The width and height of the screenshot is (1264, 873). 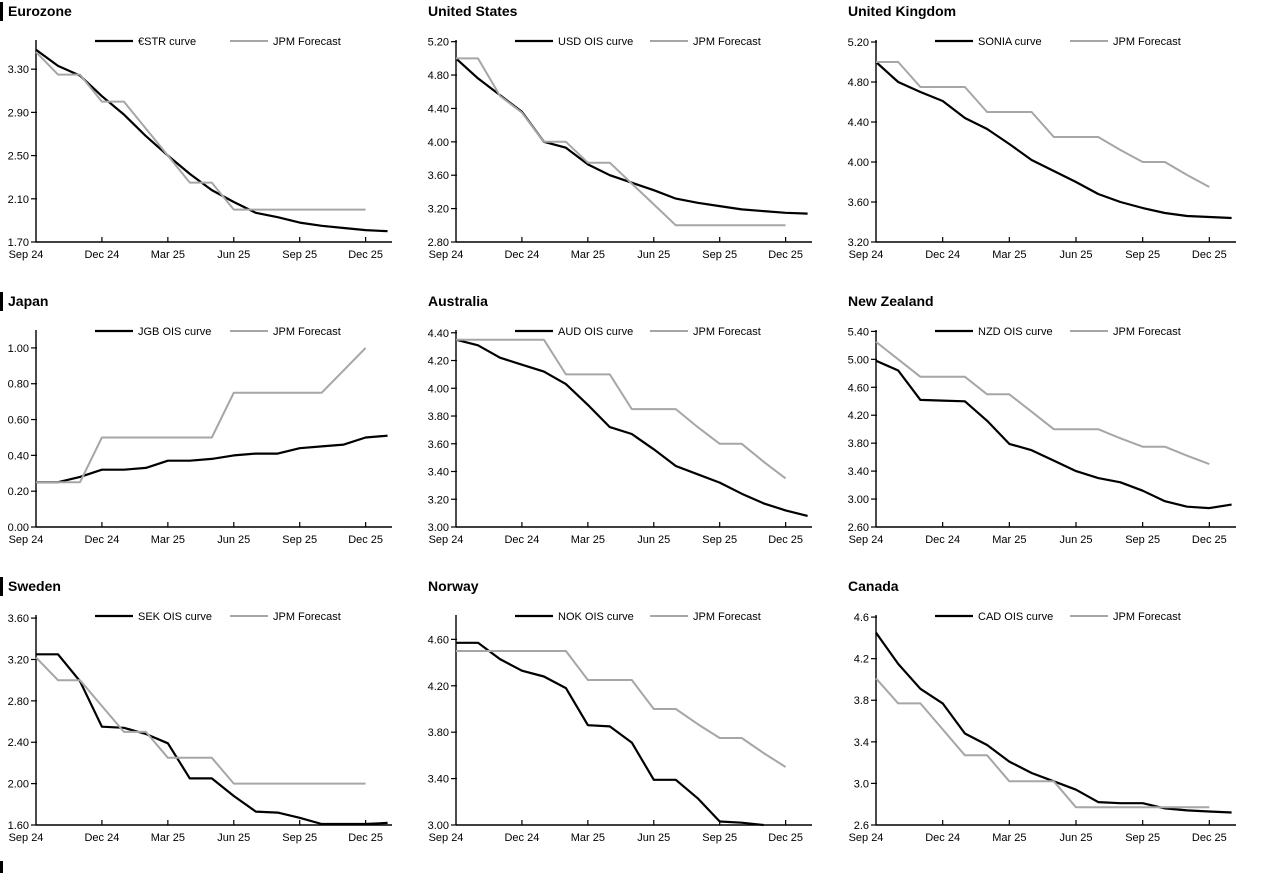 I want to click on y-tick-label: 0.60, so click(x=18, y=421).